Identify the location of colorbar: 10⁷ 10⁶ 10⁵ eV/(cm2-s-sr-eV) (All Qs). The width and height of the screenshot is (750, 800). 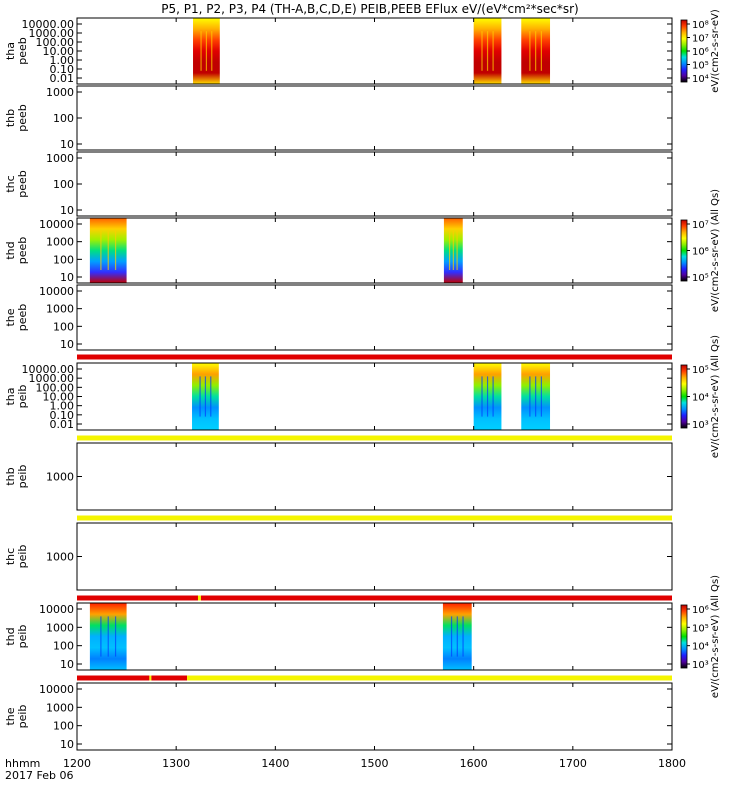
(700, 250).